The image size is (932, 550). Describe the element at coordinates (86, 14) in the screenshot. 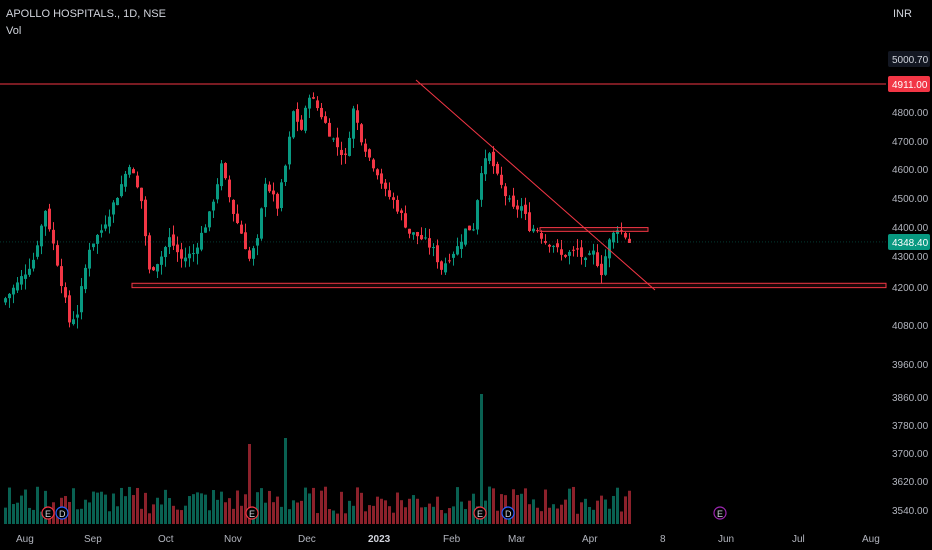

I see `symbol-title: APOLLO HOSPITALS., 1D, NSE` at that location.